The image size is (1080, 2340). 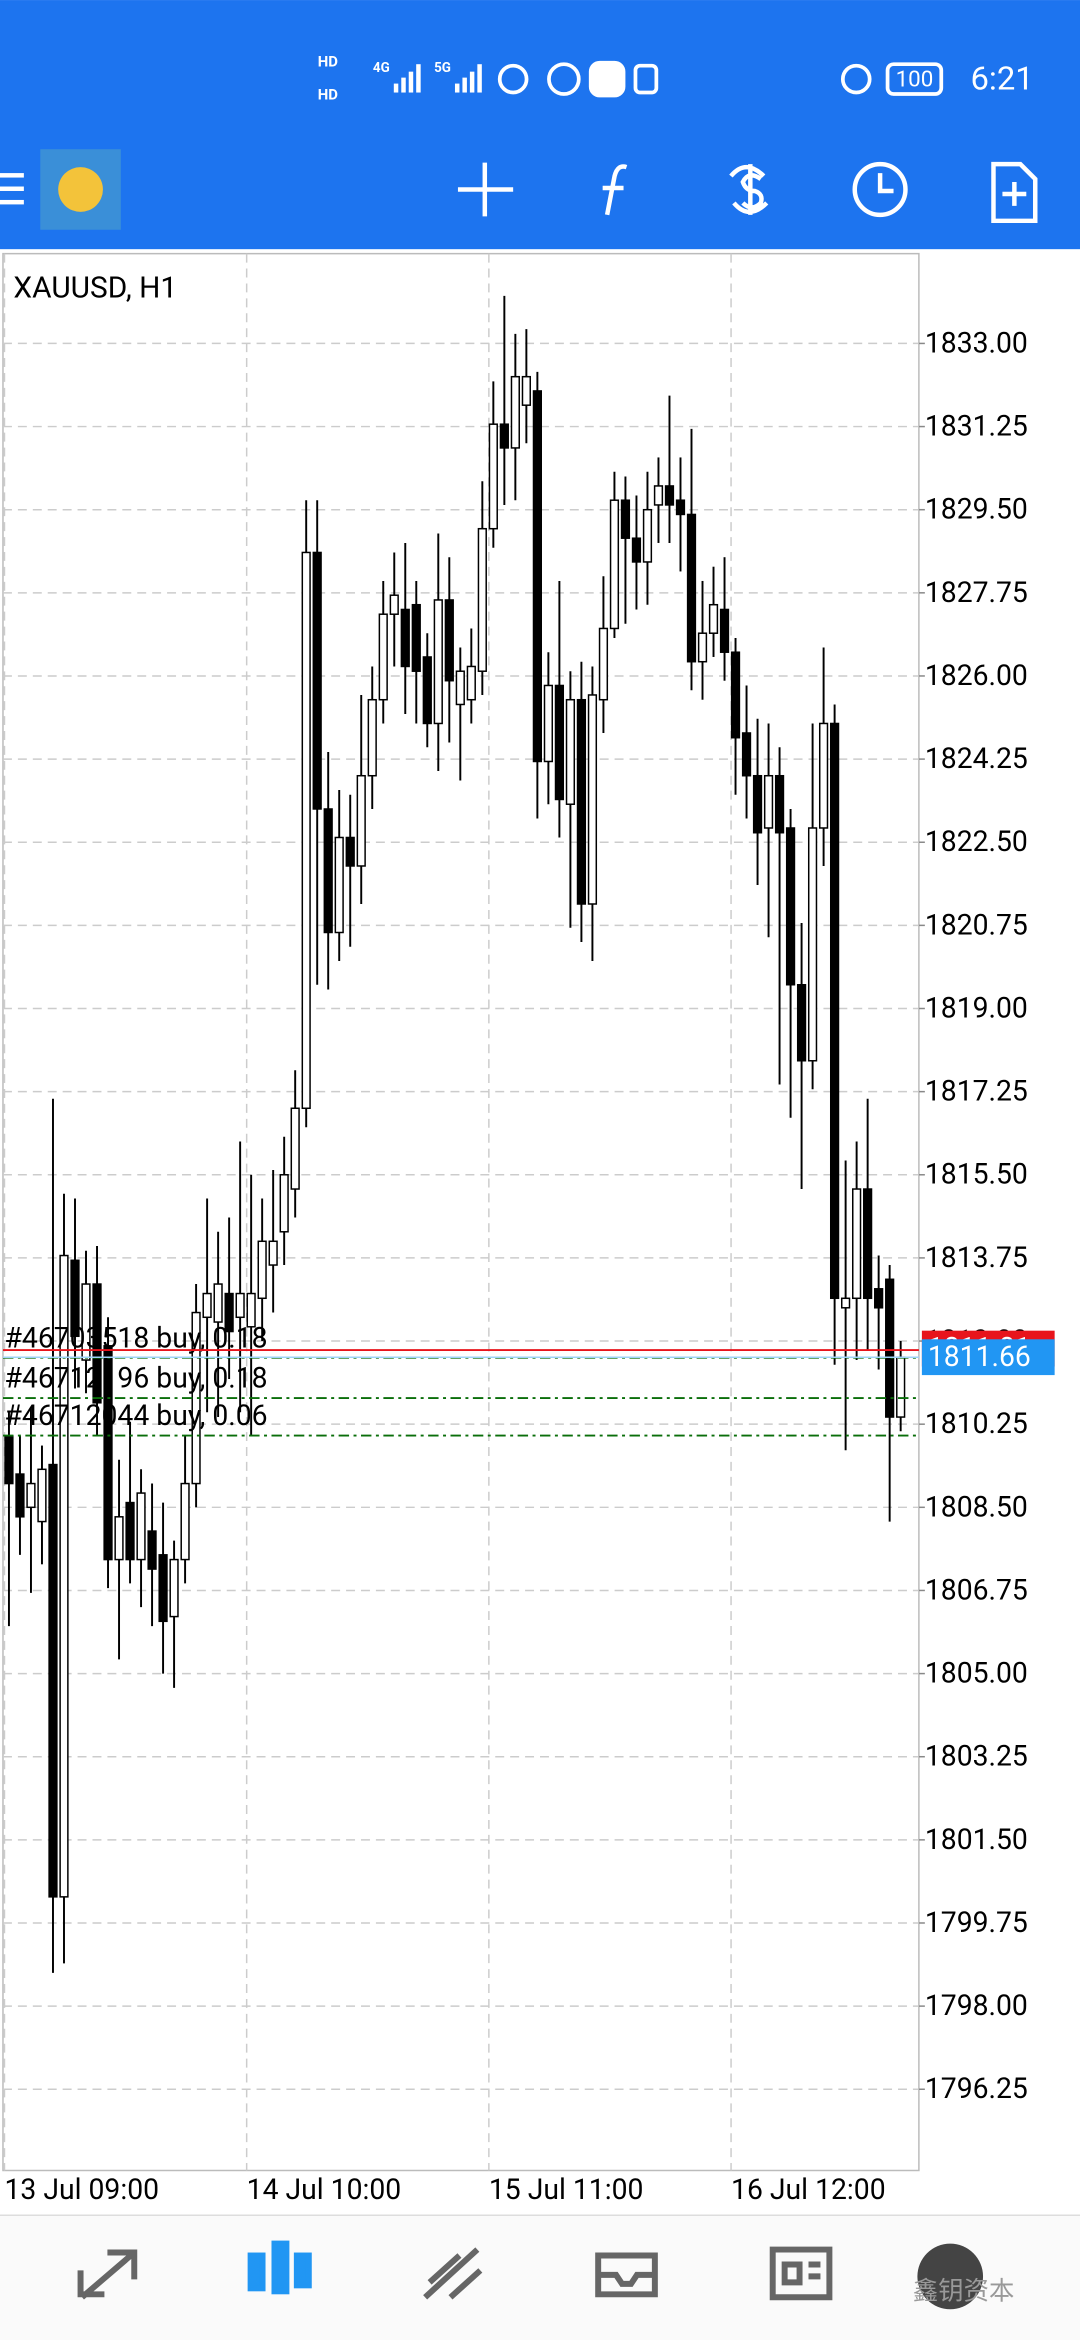 I want to click on chart-tab, so click(x=279, y=2267).